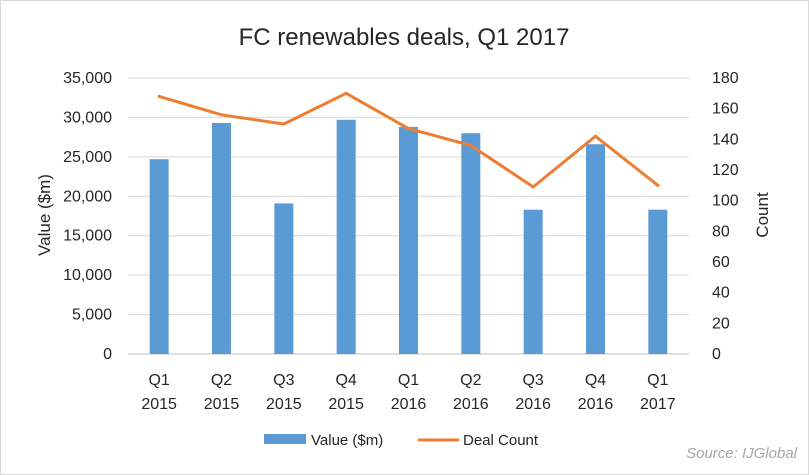  I want to click on y2-tick-label: 160, so click(725, 109).